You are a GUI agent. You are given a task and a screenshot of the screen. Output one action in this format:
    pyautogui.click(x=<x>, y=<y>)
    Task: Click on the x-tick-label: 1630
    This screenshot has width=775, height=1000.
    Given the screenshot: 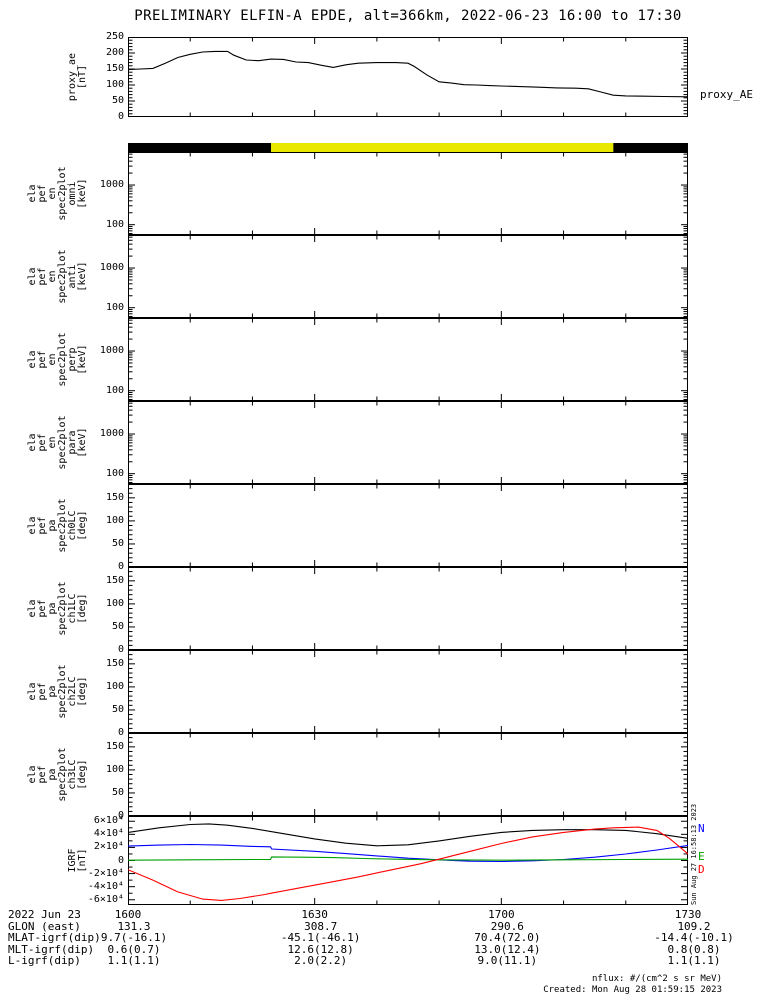 What is the action you would take?
    pyautogui.click(x=314, y=914)
    